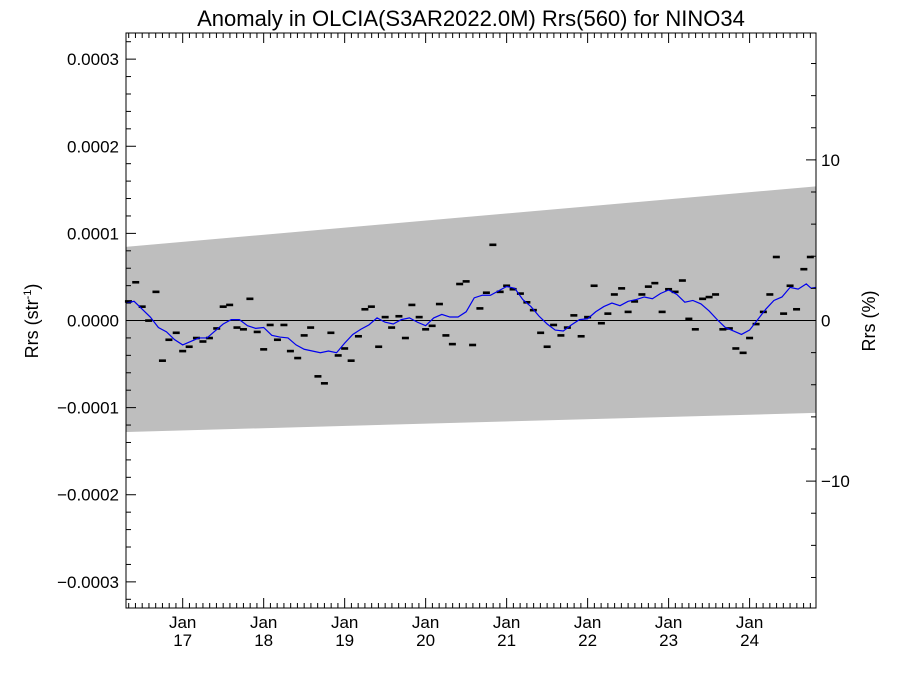 The image size is (900, 675). Describe the element at coordinates (88, 495) in the screenshot. I see `left-y-tick-label: −0.0002` at that location.